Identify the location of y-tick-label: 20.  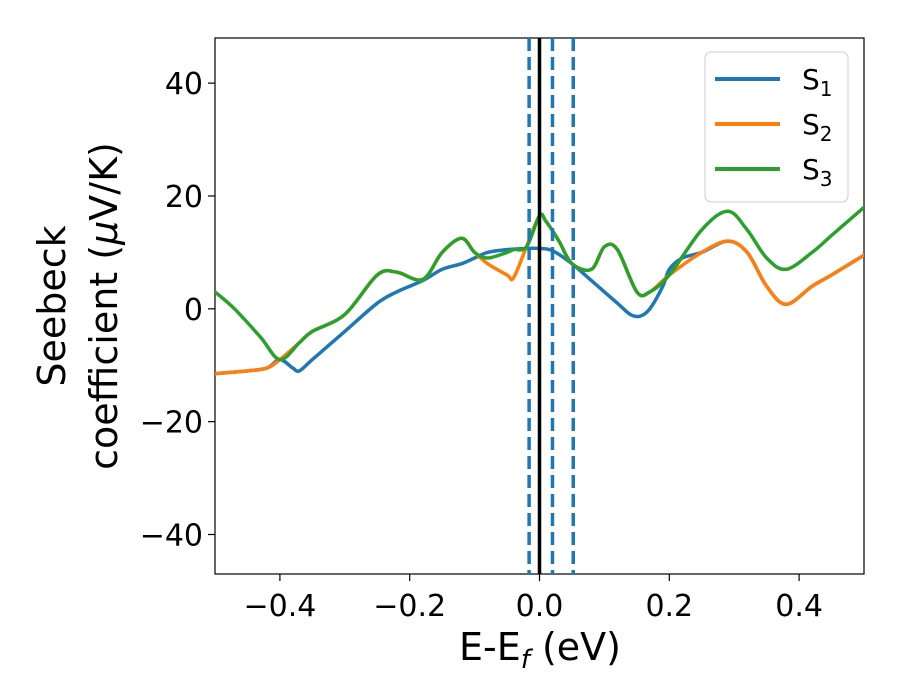
(184, 197).